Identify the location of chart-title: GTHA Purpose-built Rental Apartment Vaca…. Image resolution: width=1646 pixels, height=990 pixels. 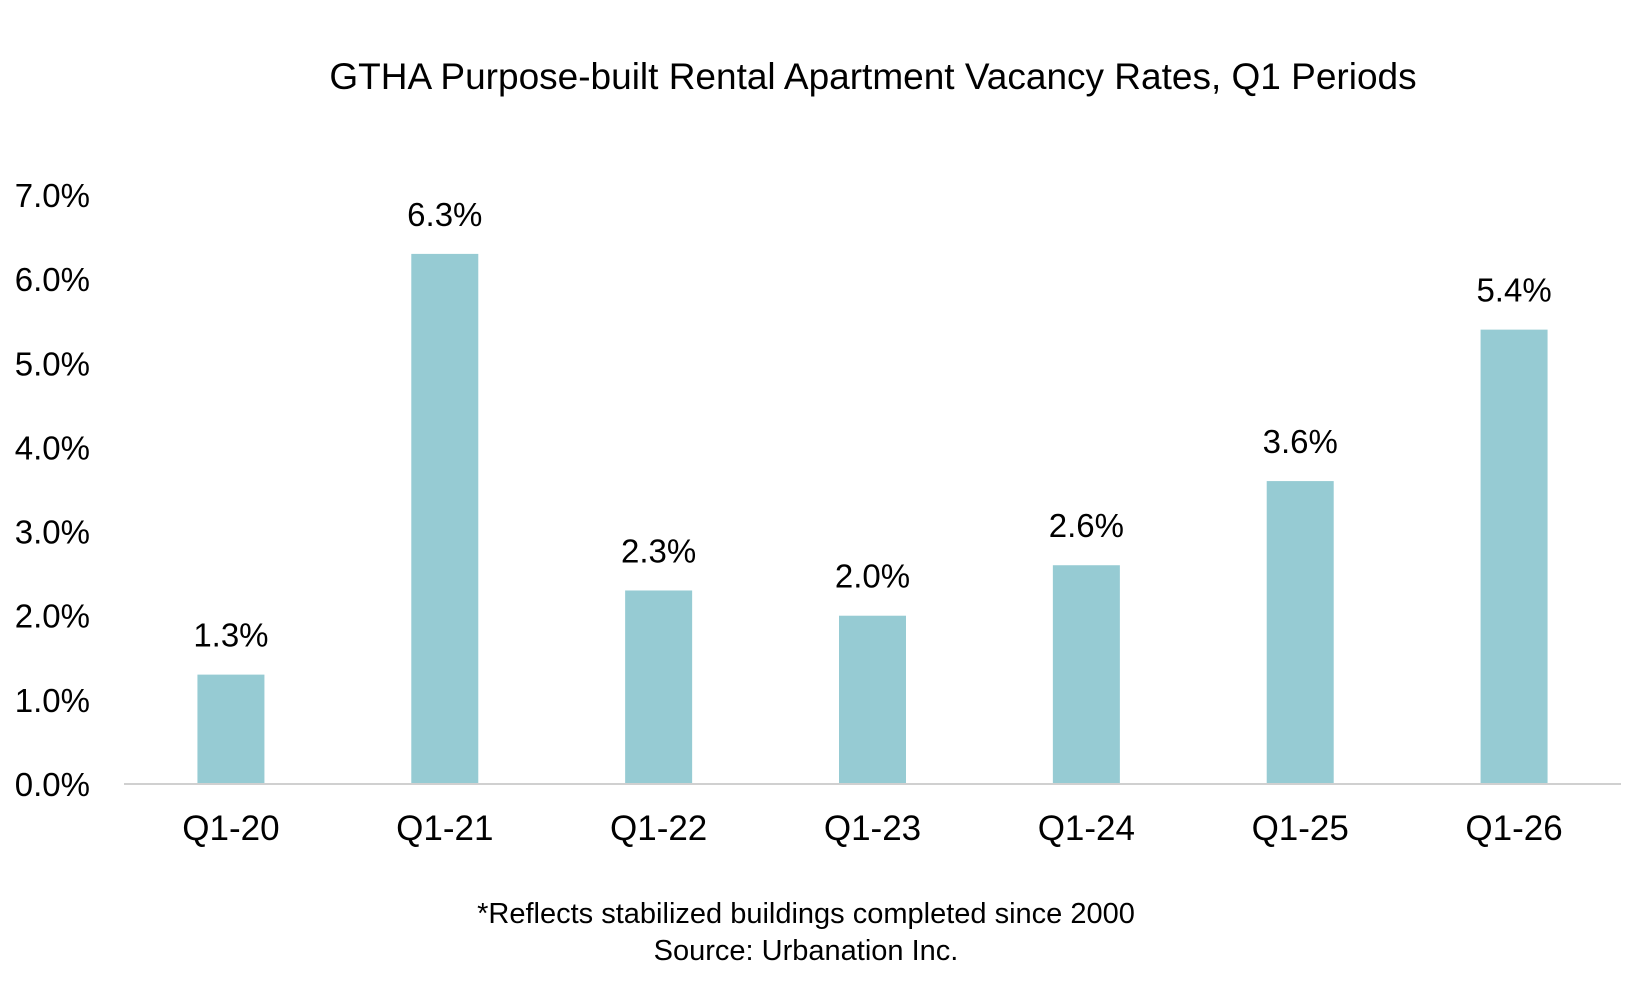
(872, 76).